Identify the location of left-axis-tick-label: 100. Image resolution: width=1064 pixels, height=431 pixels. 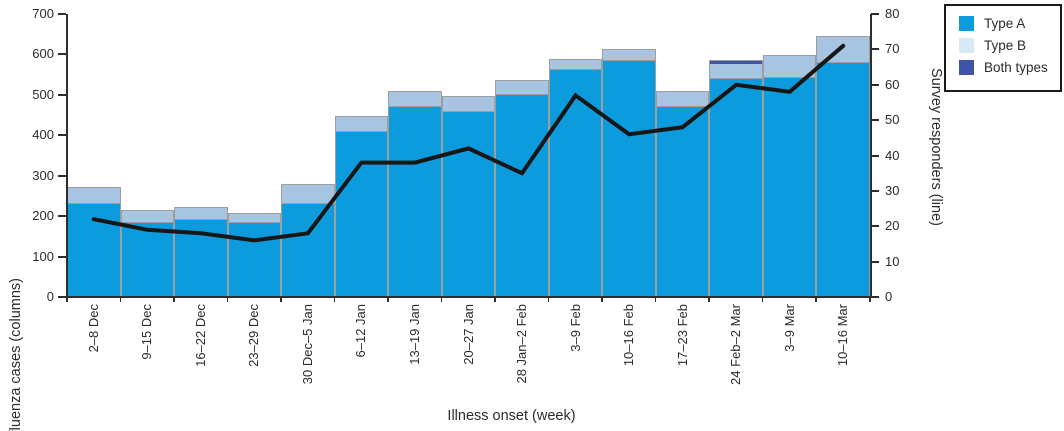
(43, 256).